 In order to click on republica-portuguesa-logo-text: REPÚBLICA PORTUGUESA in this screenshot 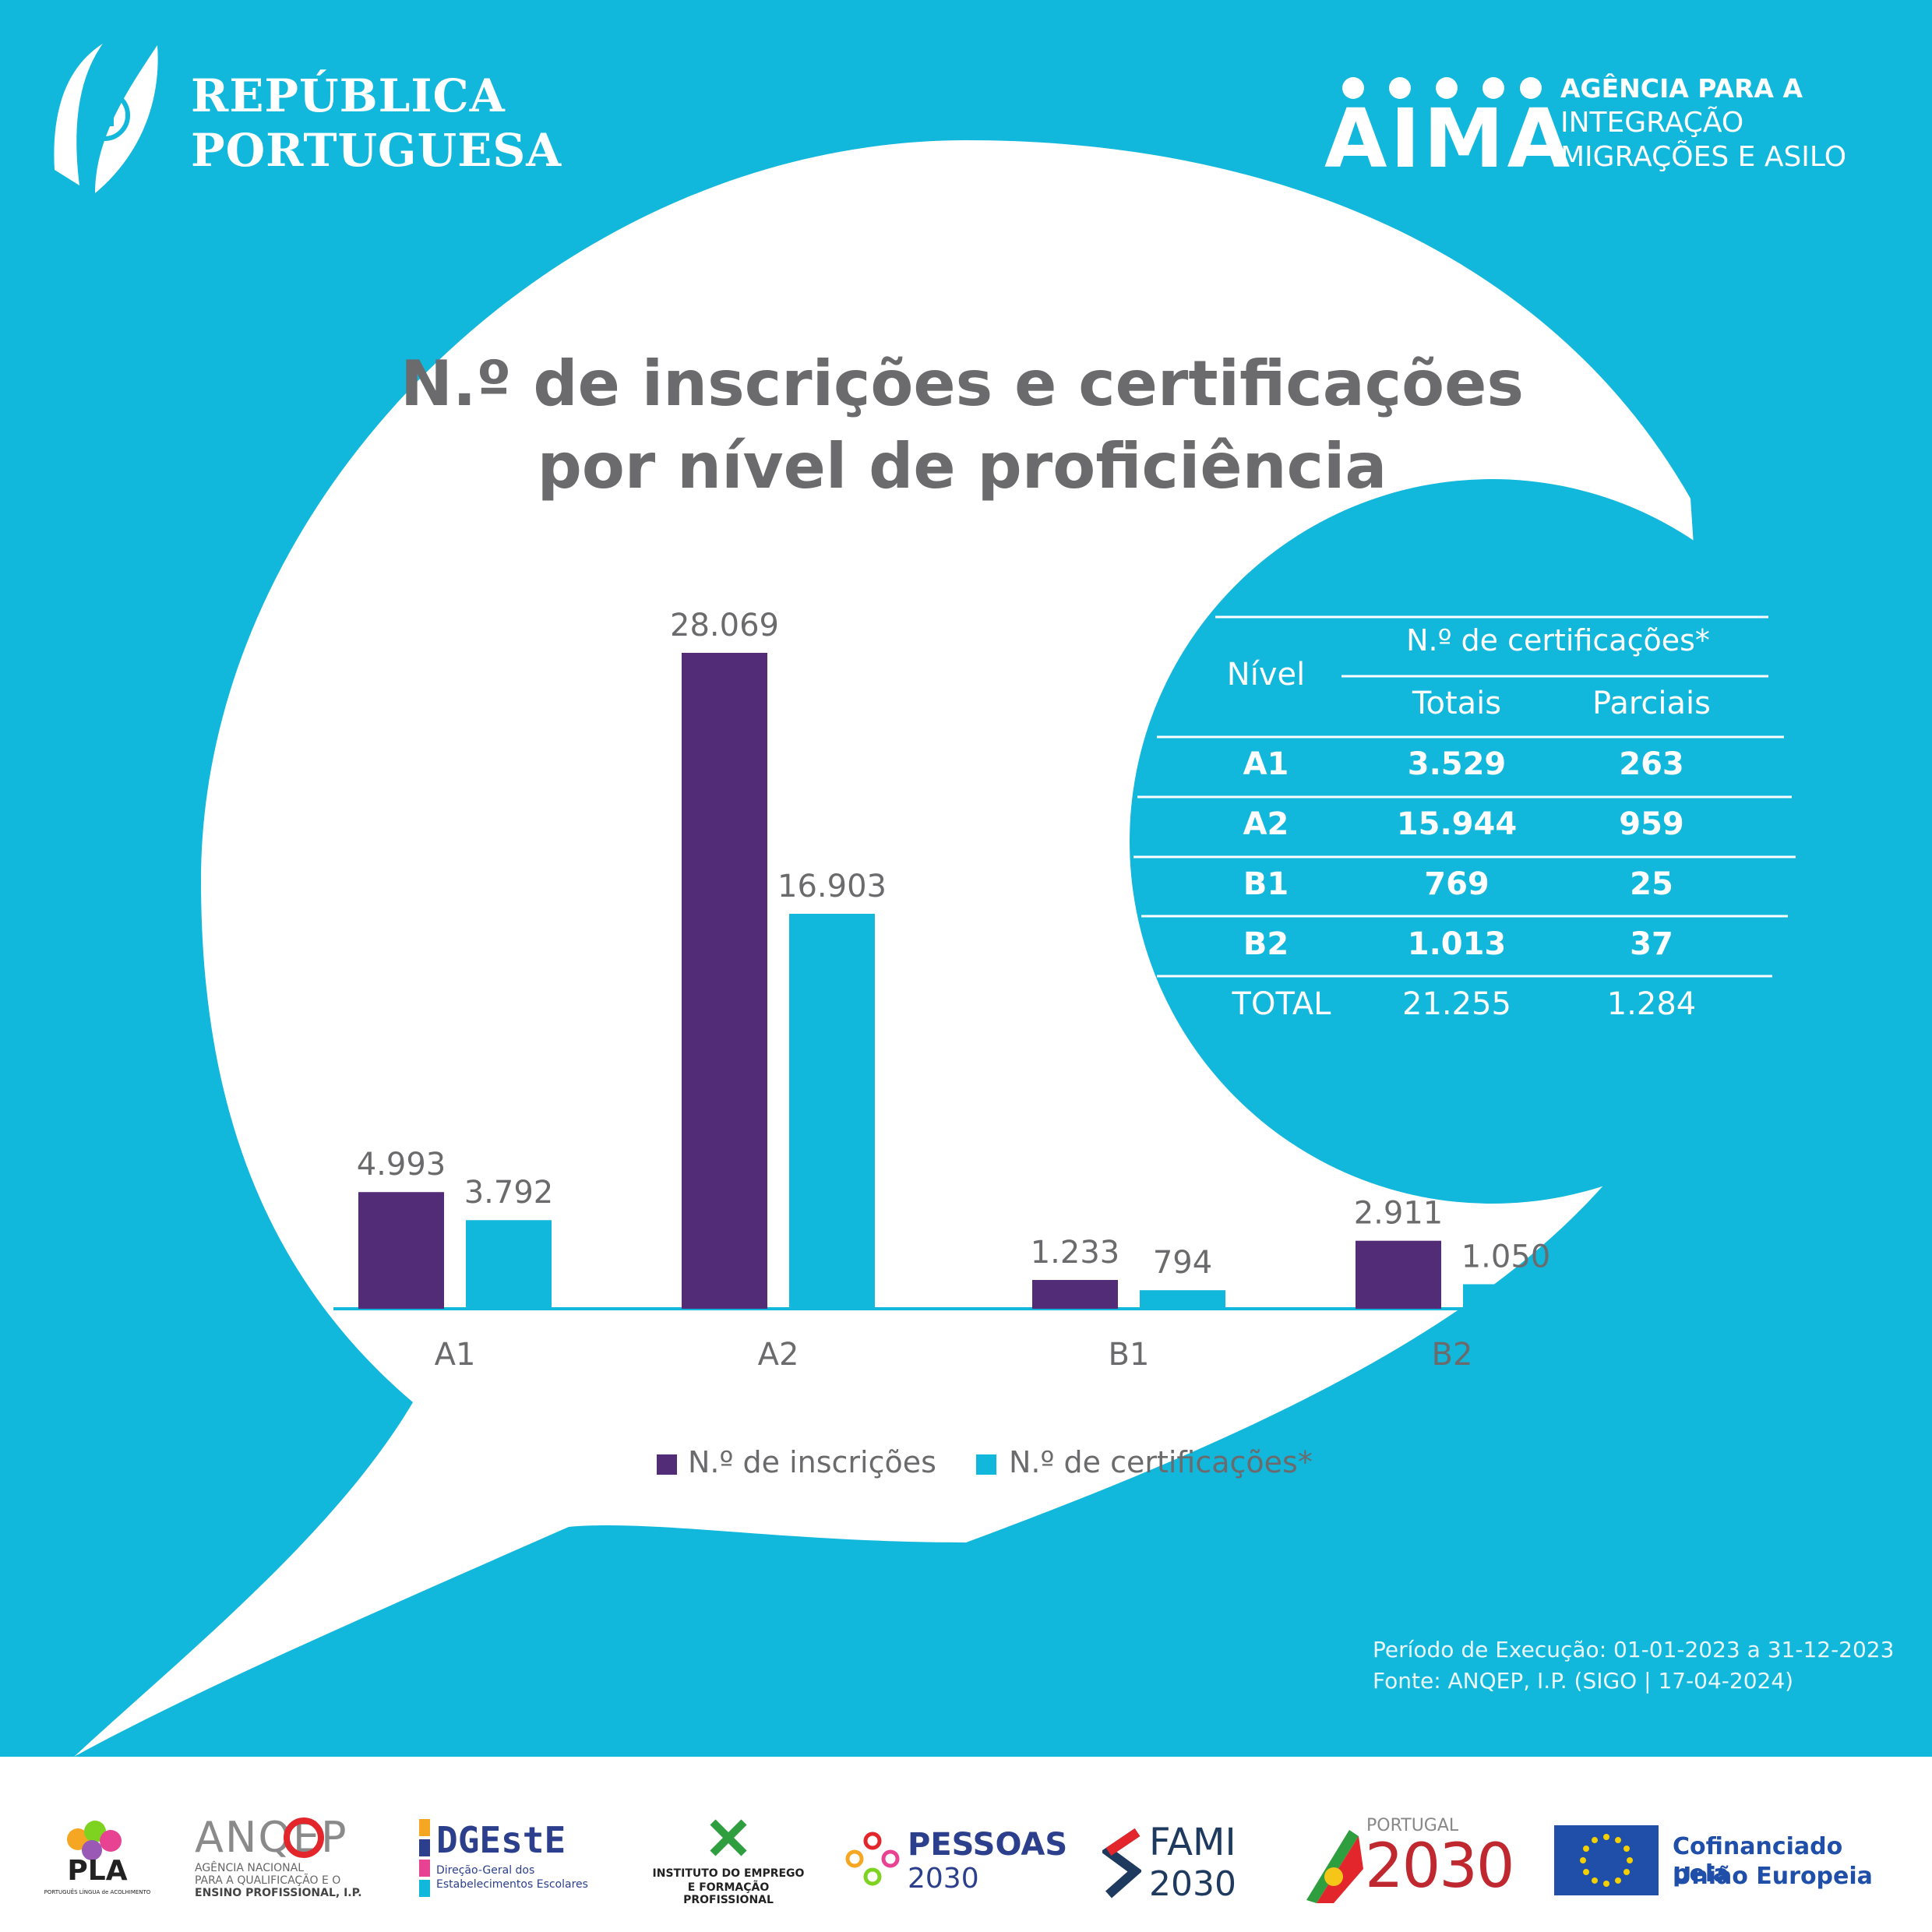, I will do `click(376, 124)`.